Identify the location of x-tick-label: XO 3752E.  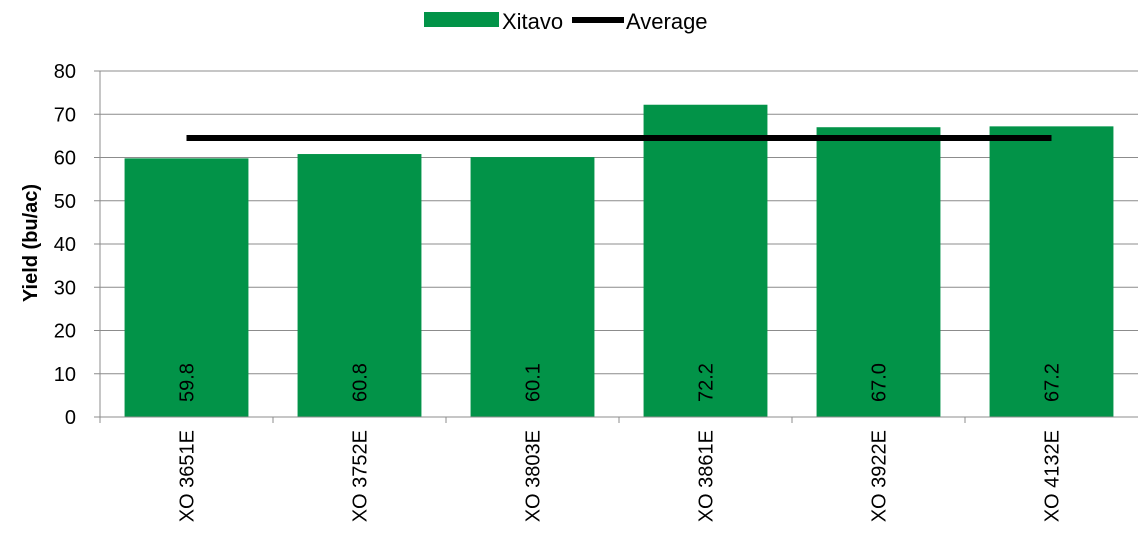
(361, 476).